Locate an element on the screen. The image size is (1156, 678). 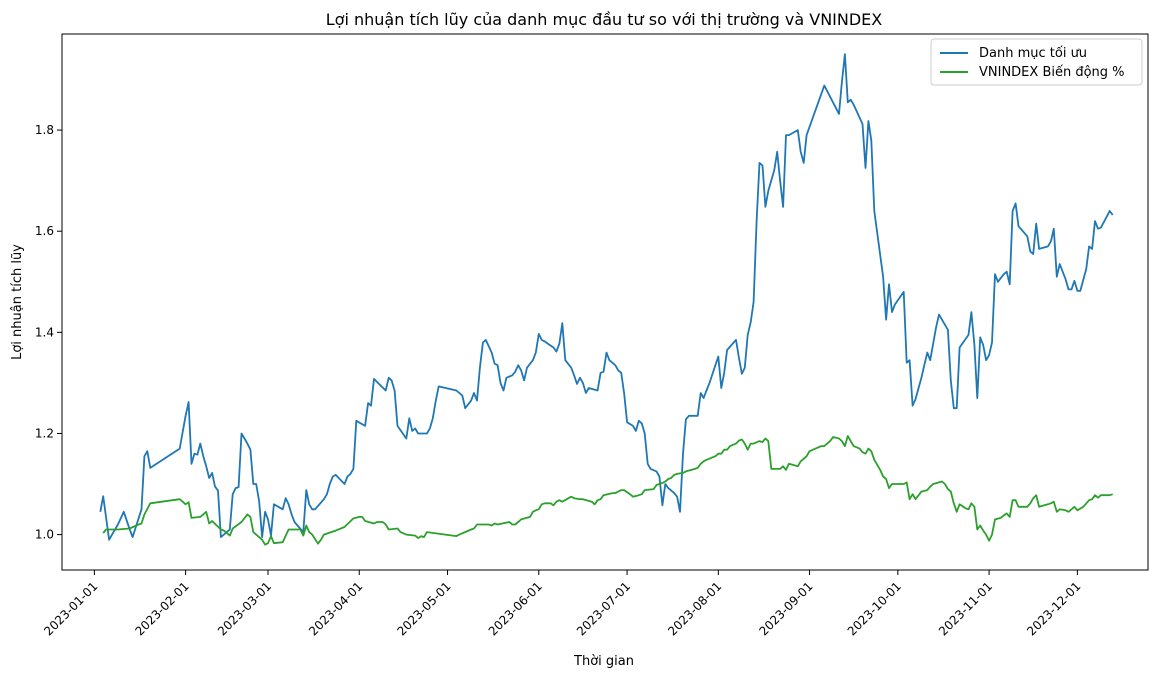
x-tick-label: 2023-10-01 is located at coordinates (874, 608).